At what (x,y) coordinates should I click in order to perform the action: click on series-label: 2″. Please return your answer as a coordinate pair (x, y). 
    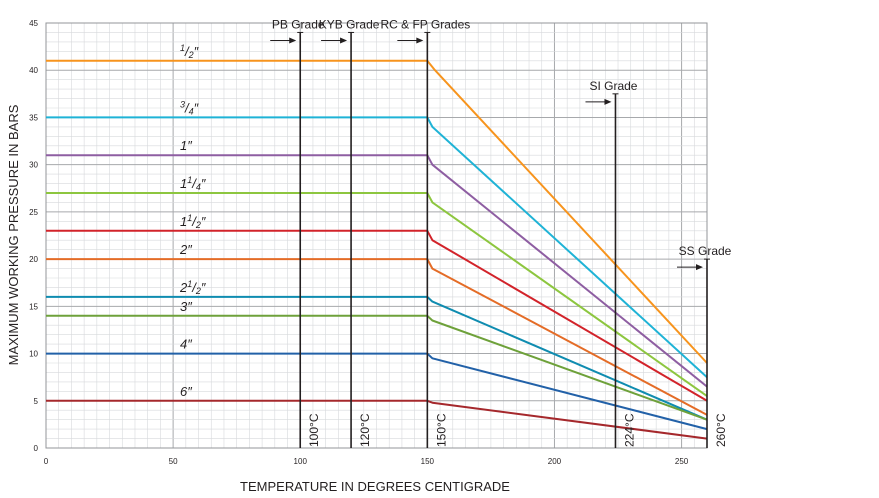
    Looking at the image, I should click on (185, 249).